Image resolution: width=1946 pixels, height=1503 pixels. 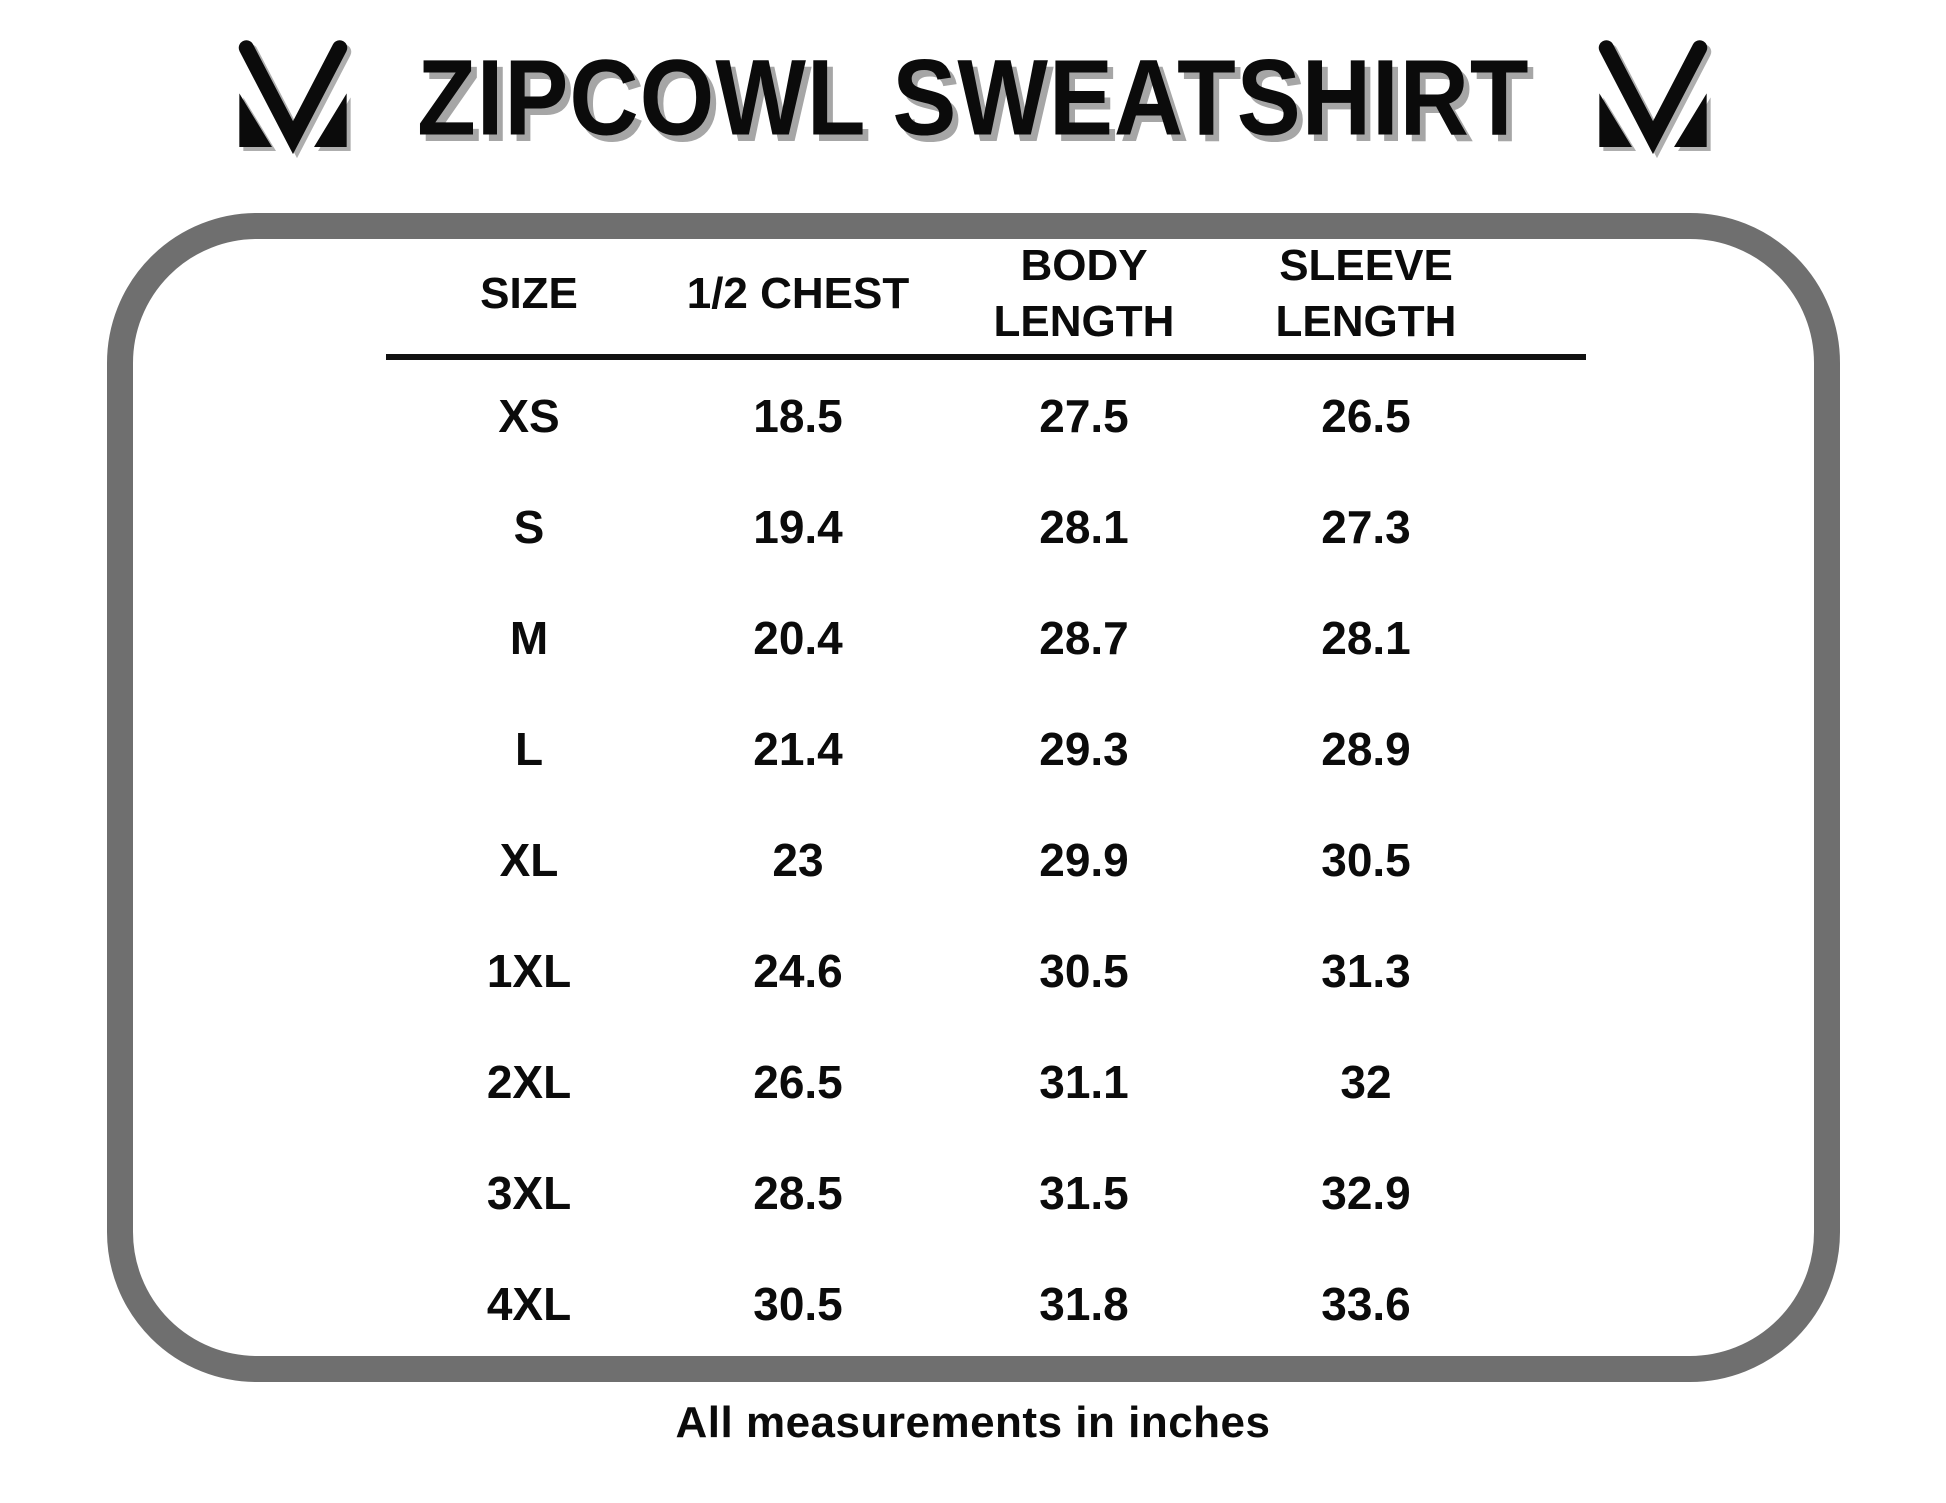 I want to click on page-title: ZIPCOWL SWEATSHIRT, so click(x=973, y=98).